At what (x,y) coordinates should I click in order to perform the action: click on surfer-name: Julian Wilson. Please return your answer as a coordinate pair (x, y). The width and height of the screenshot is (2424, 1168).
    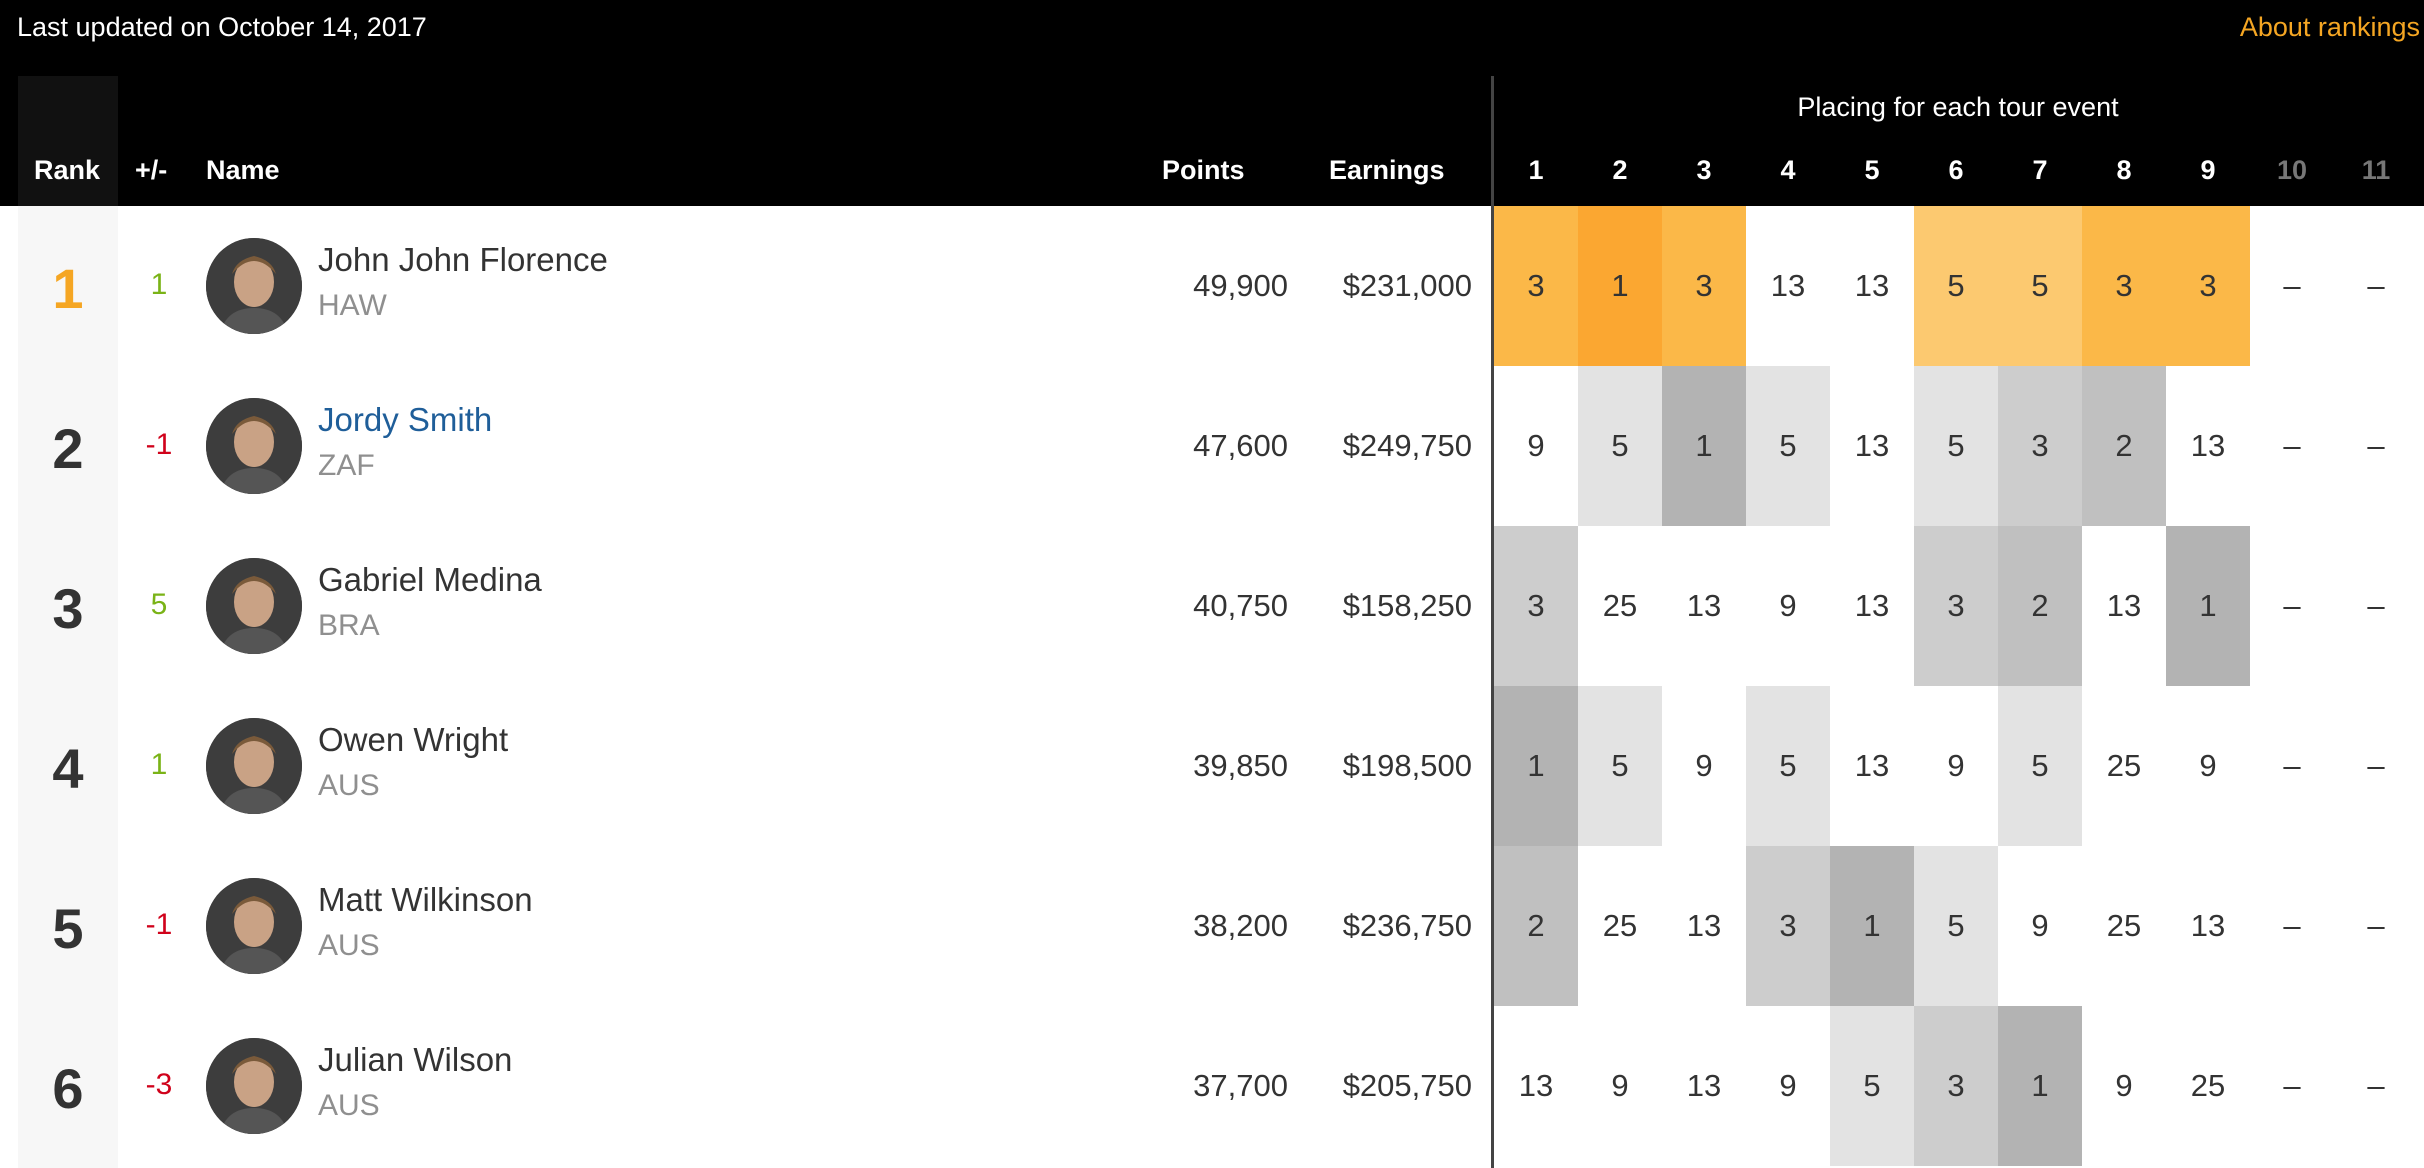
    Looking at the image, I should click on (415, 1059).